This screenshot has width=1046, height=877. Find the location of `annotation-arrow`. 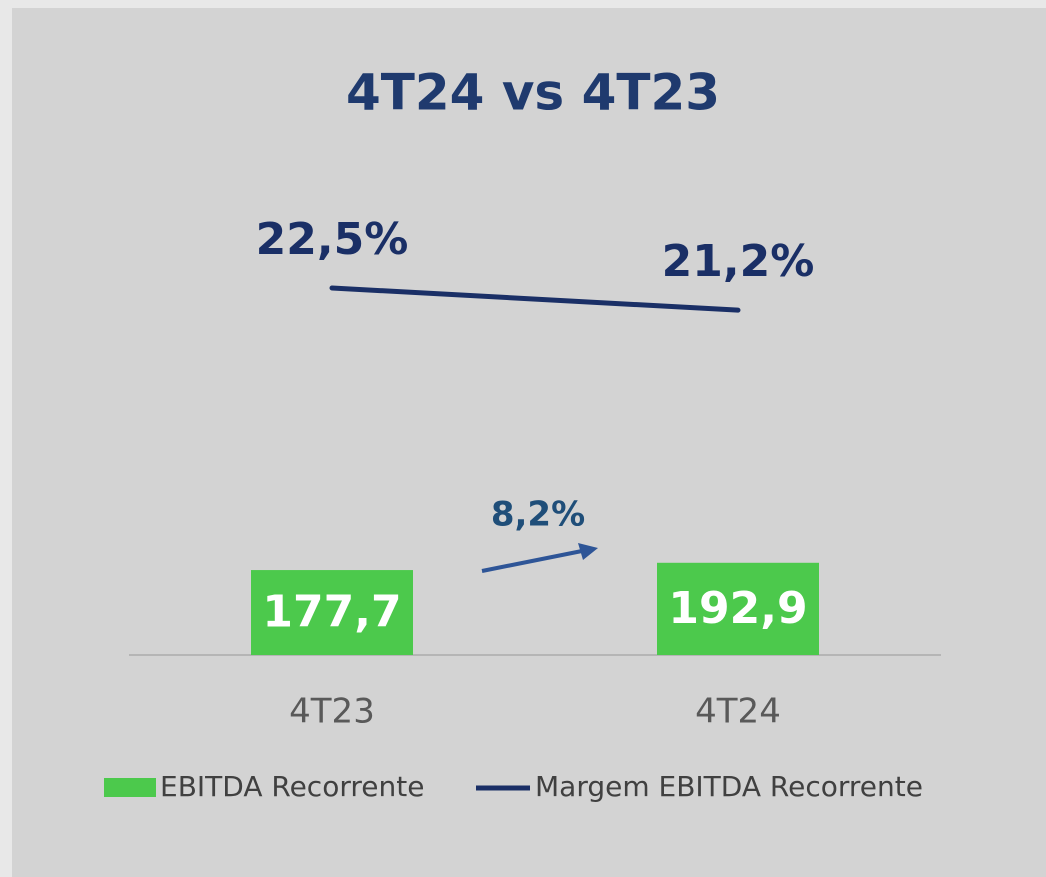

annotation-arrow is located at coordinates (532, 561).